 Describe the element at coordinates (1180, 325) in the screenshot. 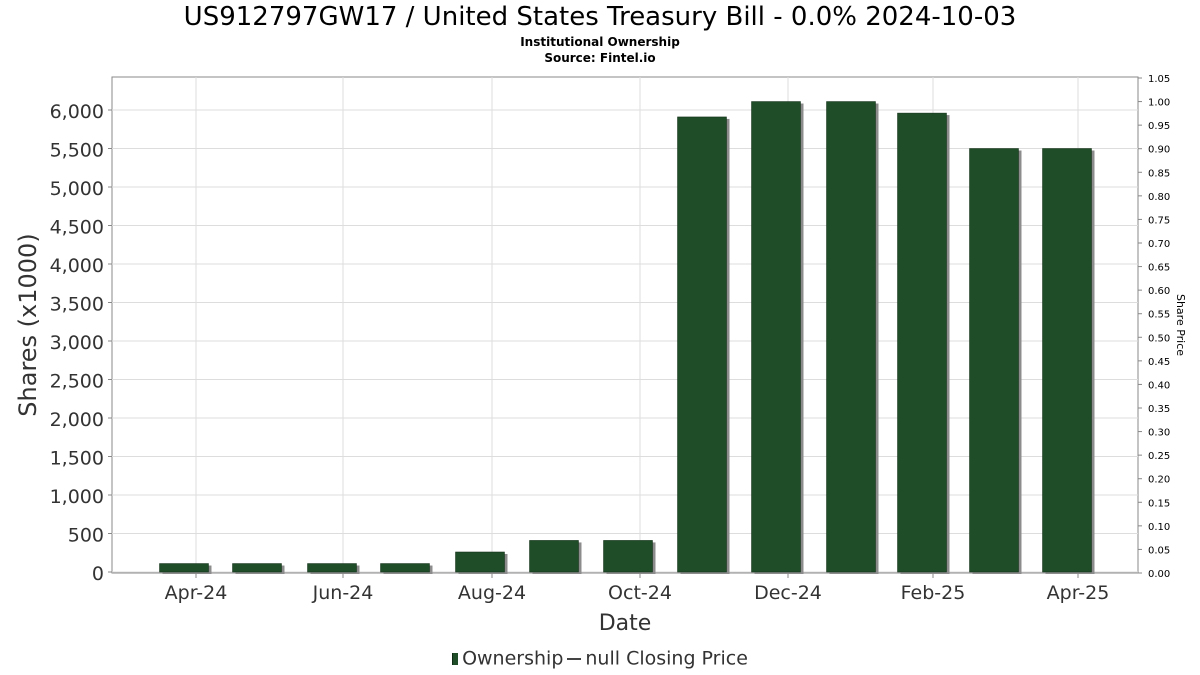

I see `y2-axis-label: Share Price` at that location.